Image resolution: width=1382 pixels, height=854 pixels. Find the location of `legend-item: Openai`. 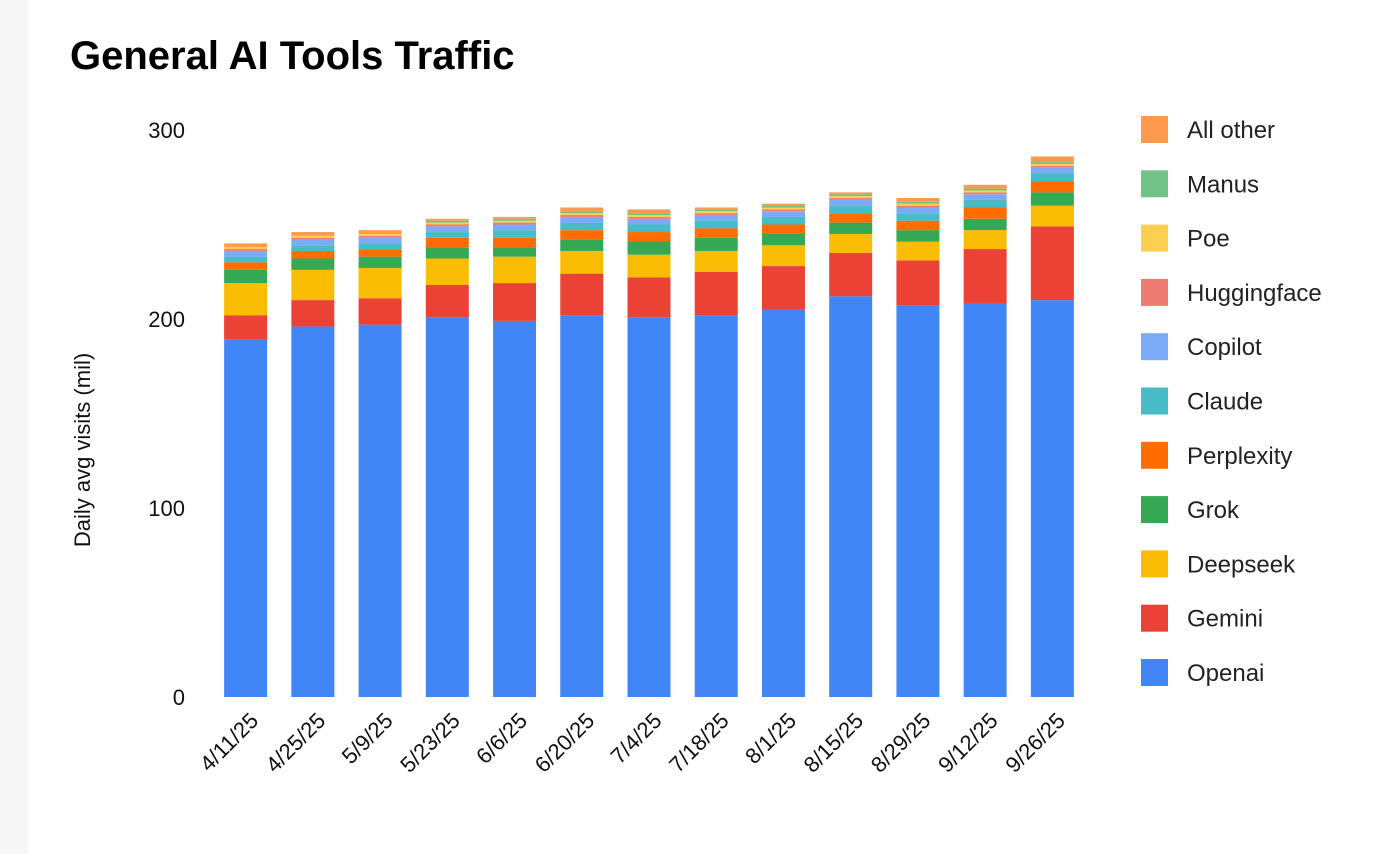

legend-item: Openai is located at coordinates (1202, 673).